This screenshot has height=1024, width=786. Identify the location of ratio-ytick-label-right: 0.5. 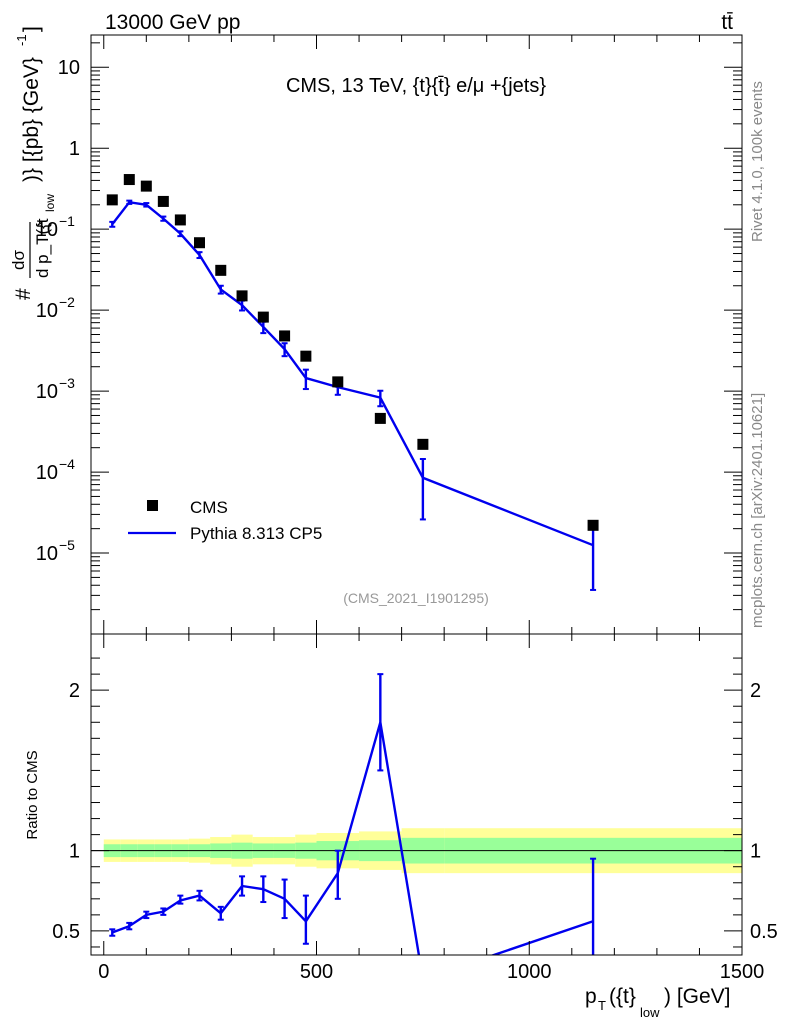
(764, 932).